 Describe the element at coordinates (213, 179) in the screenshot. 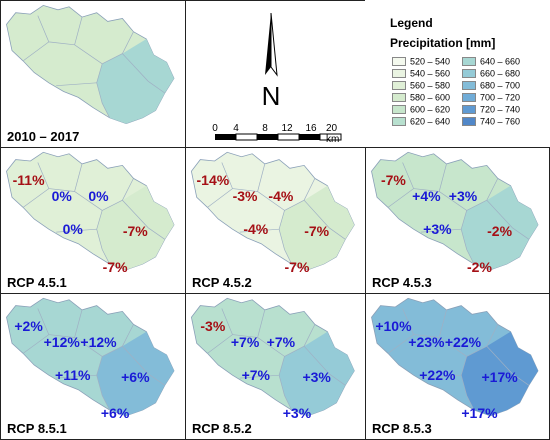

I see `change-label: -14%` at that location.